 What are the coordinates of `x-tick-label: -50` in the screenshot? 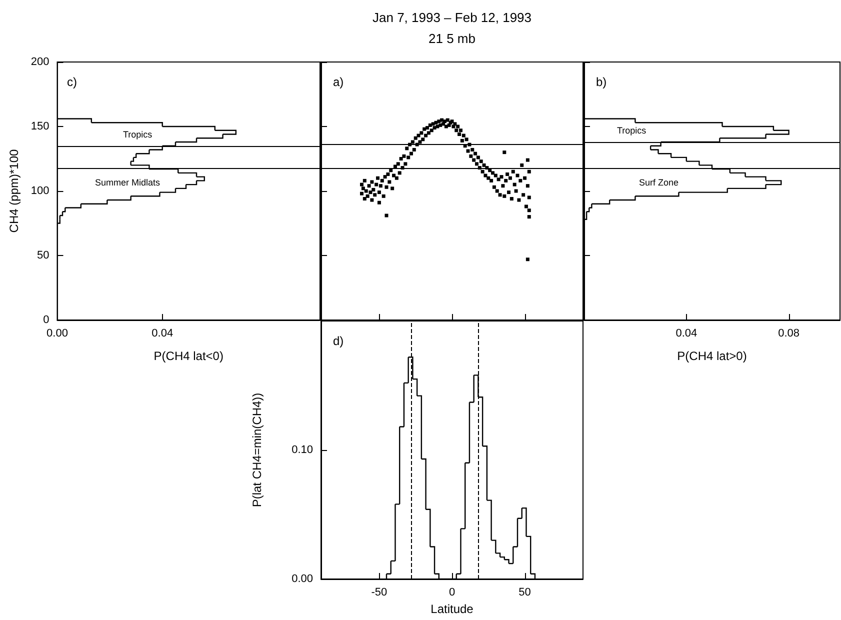 It's located at (379, 592).